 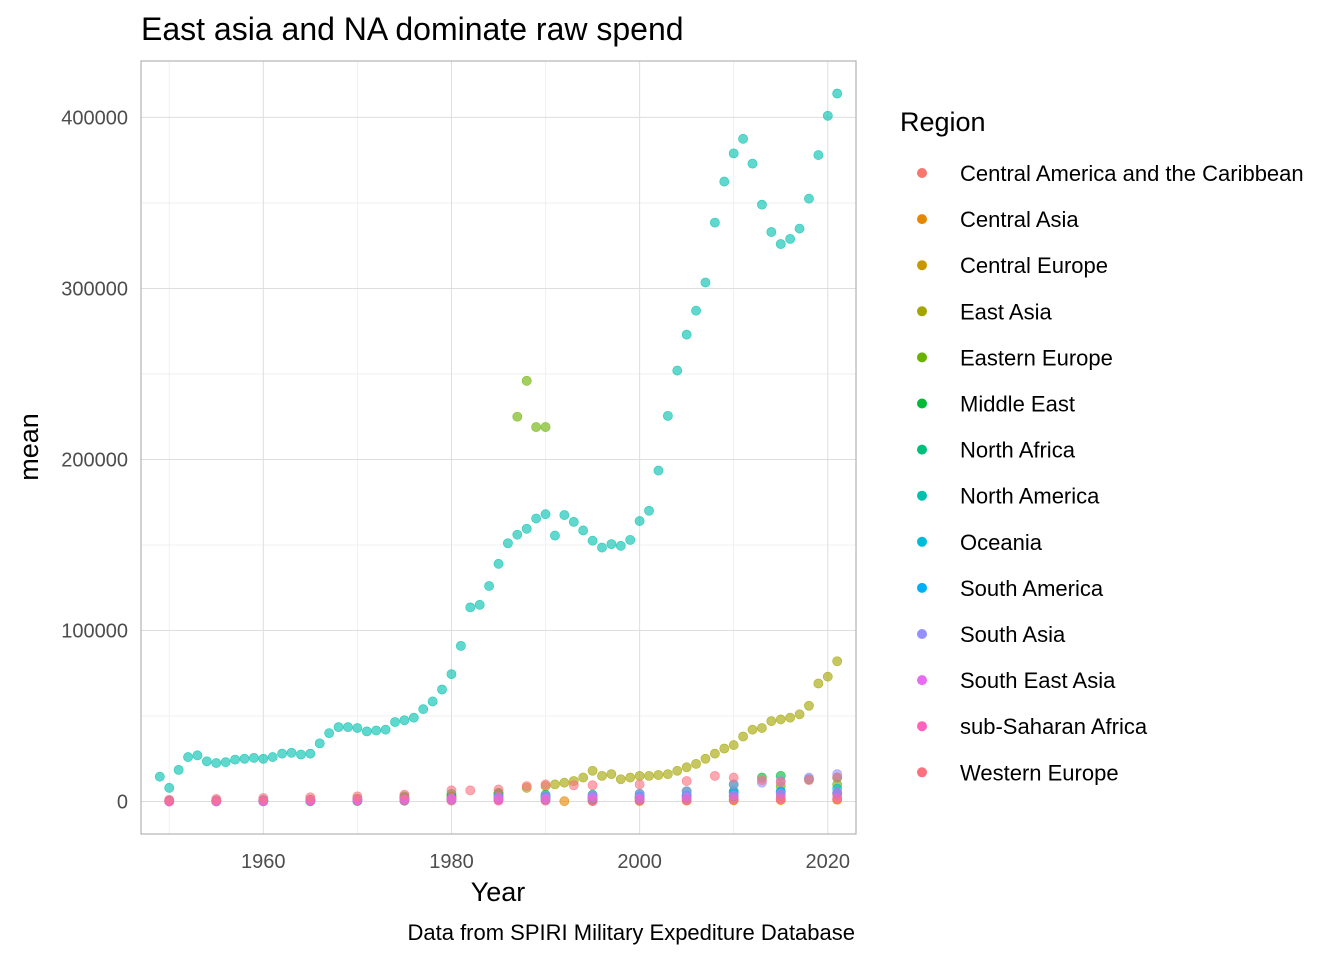 I want to click on y-tick-label: 300000, so click(x=94, y=289).